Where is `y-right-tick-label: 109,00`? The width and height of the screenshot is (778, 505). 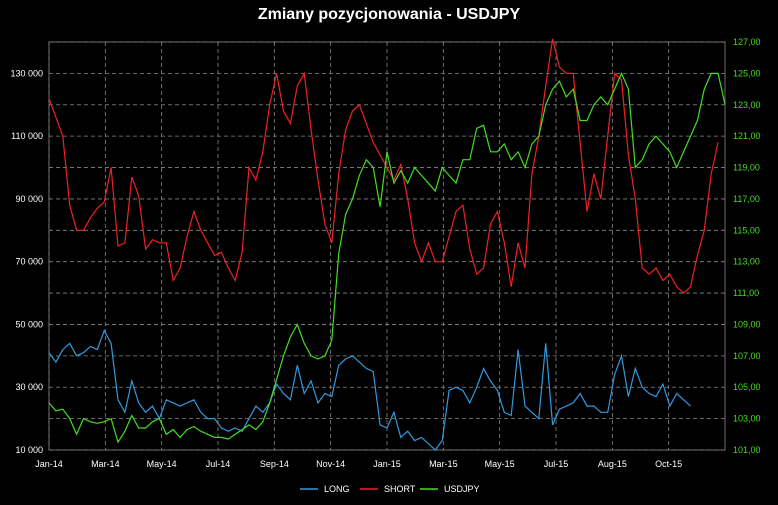 y-right-tick-label: 109,00 is located at coordinates (747, 324).